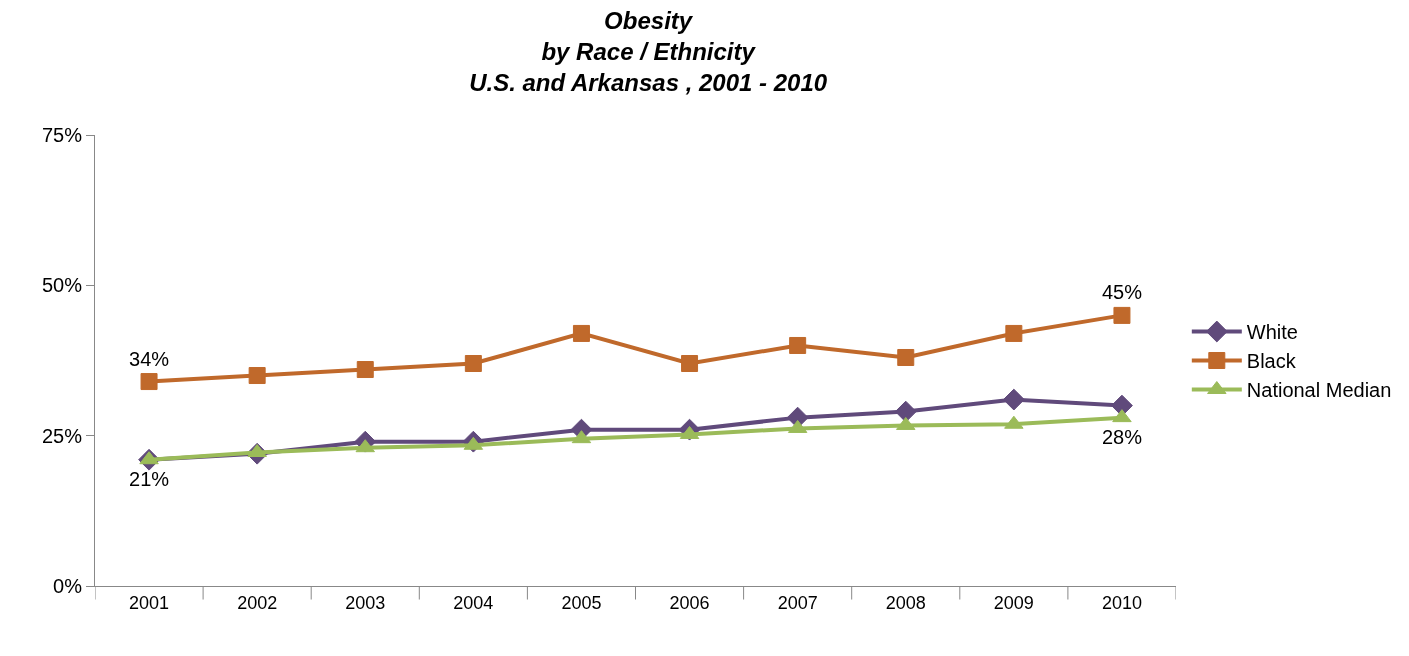  What do you see at coordinates (365, 602) in the screenshot?
I see `x-tick-label: 2003` at bounding box center [365, 602].